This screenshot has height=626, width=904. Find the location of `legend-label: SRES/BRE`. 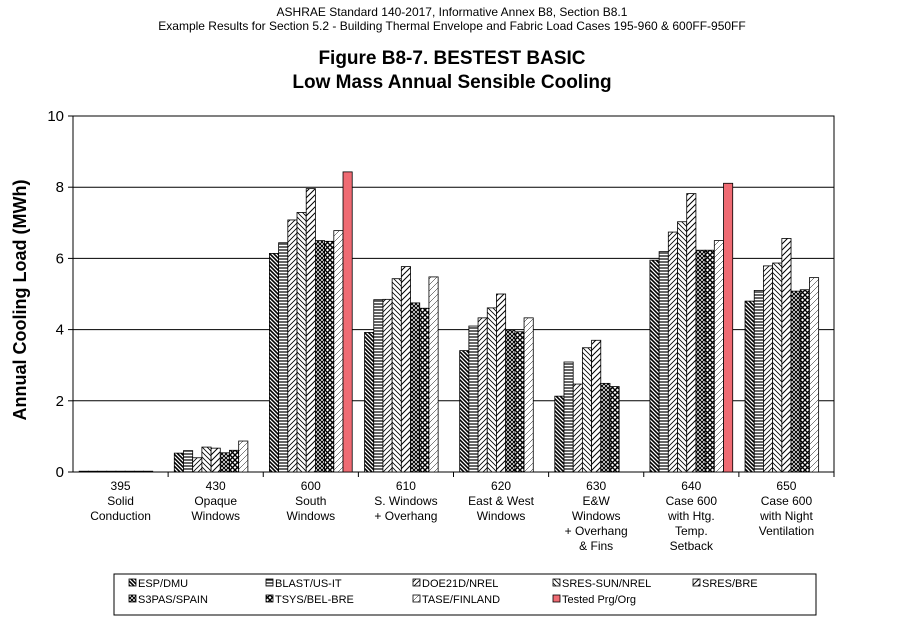

legend-label: SRES/BRE is located at coordinates (730, 584).